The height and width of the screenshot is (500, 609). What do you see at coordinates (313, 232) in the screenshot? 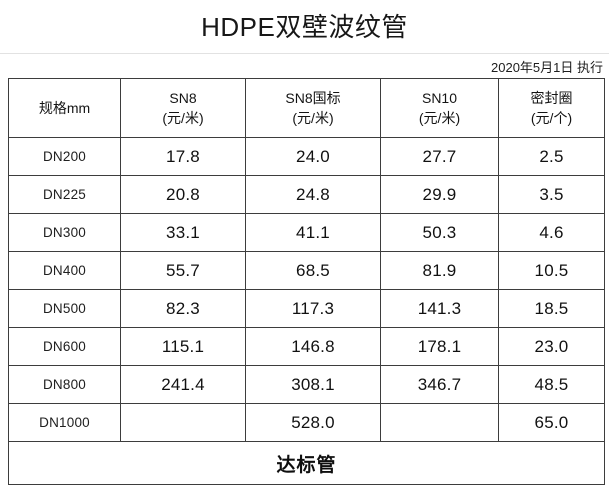
I see `cell-sn8-national: 41.1` at bounding box center [313, 232].